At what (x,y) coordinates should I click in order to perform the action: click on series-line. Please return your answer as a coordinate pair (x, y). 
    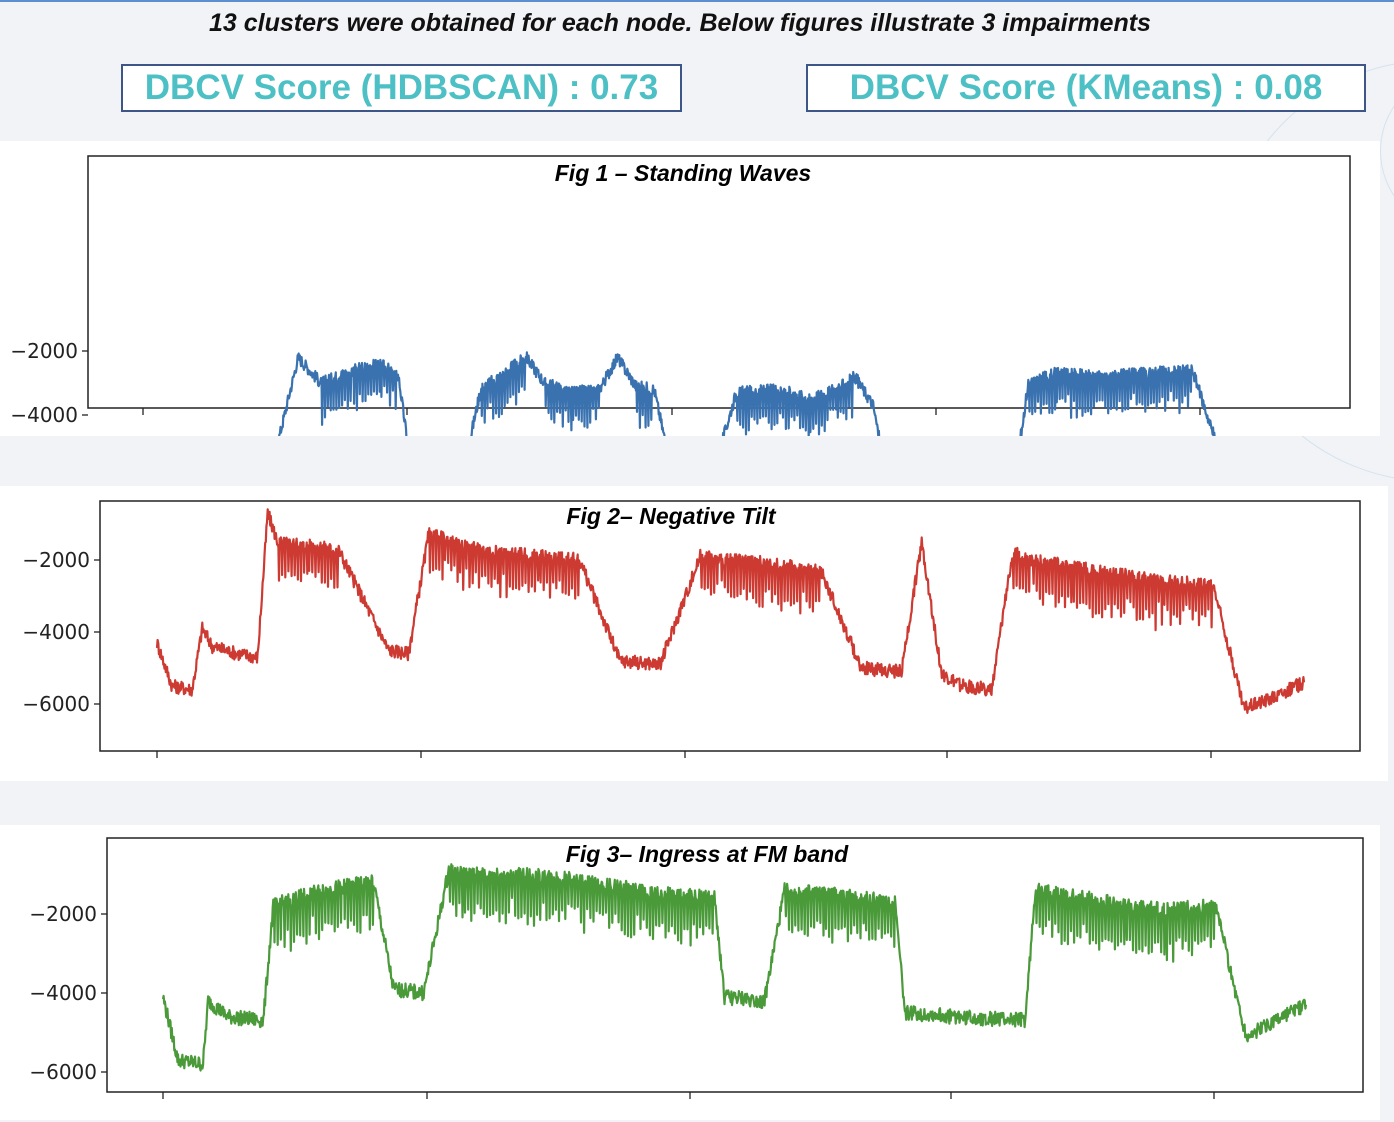
    Looking at the image, I should click on (747, 393).